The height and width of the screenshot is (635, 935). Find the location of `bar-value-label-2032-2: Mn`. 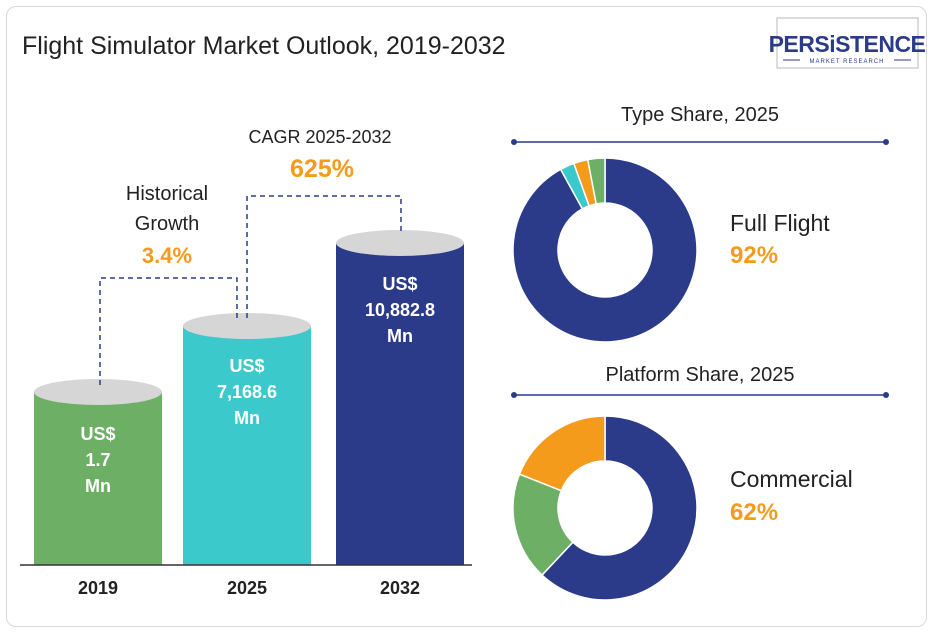

bar-value-label-2032-2: Mn is located at coordinates (400, 336).